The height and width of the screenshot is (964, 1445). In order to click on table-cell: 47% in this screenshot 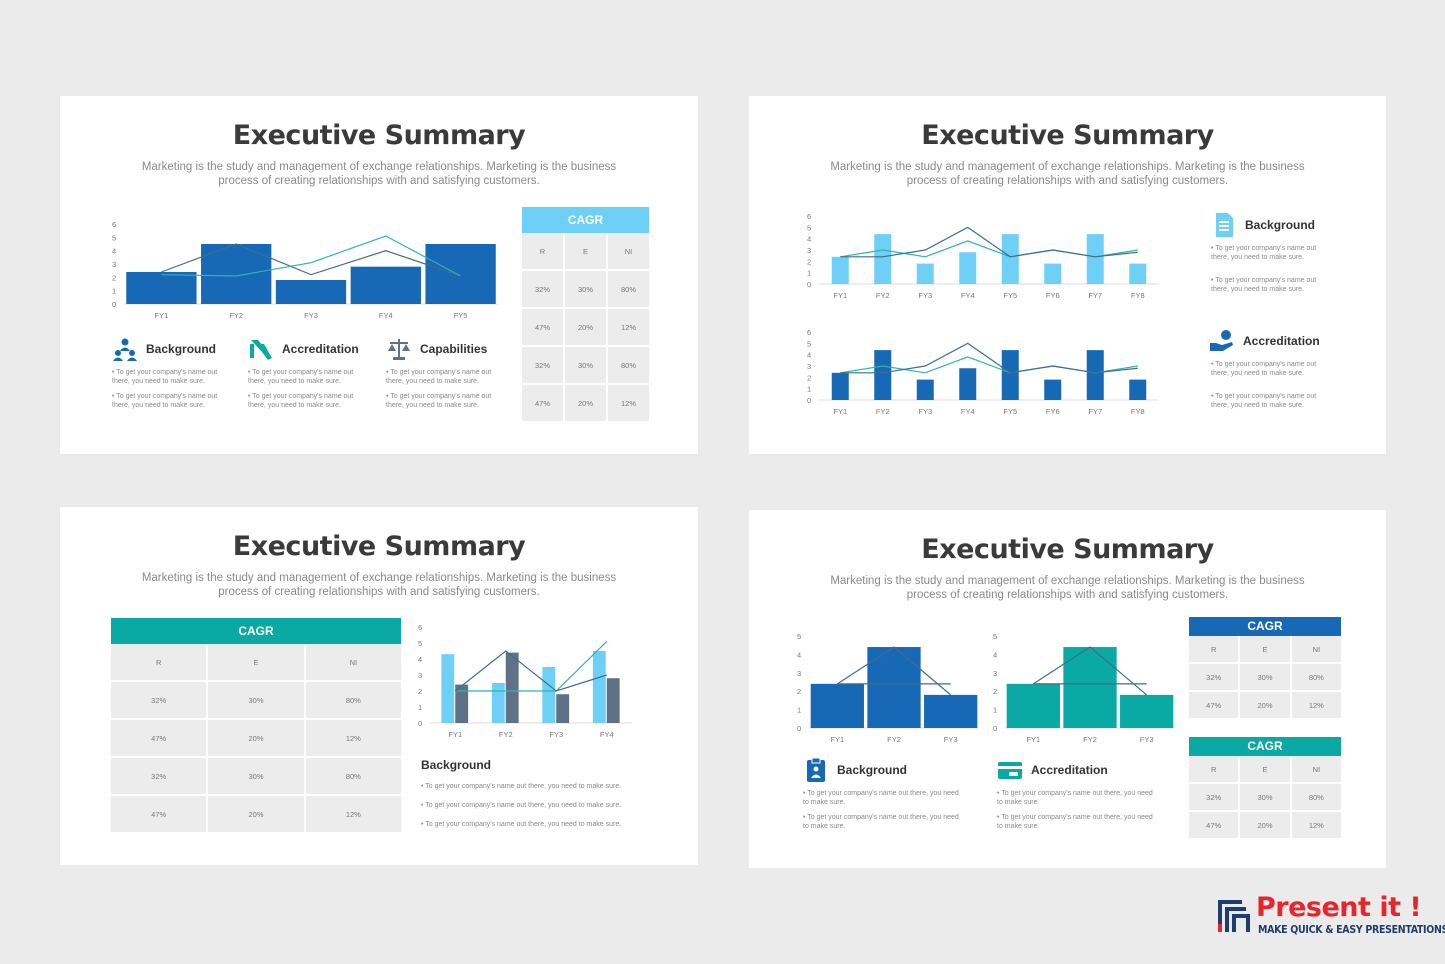, I will do `click(543, 328)`.